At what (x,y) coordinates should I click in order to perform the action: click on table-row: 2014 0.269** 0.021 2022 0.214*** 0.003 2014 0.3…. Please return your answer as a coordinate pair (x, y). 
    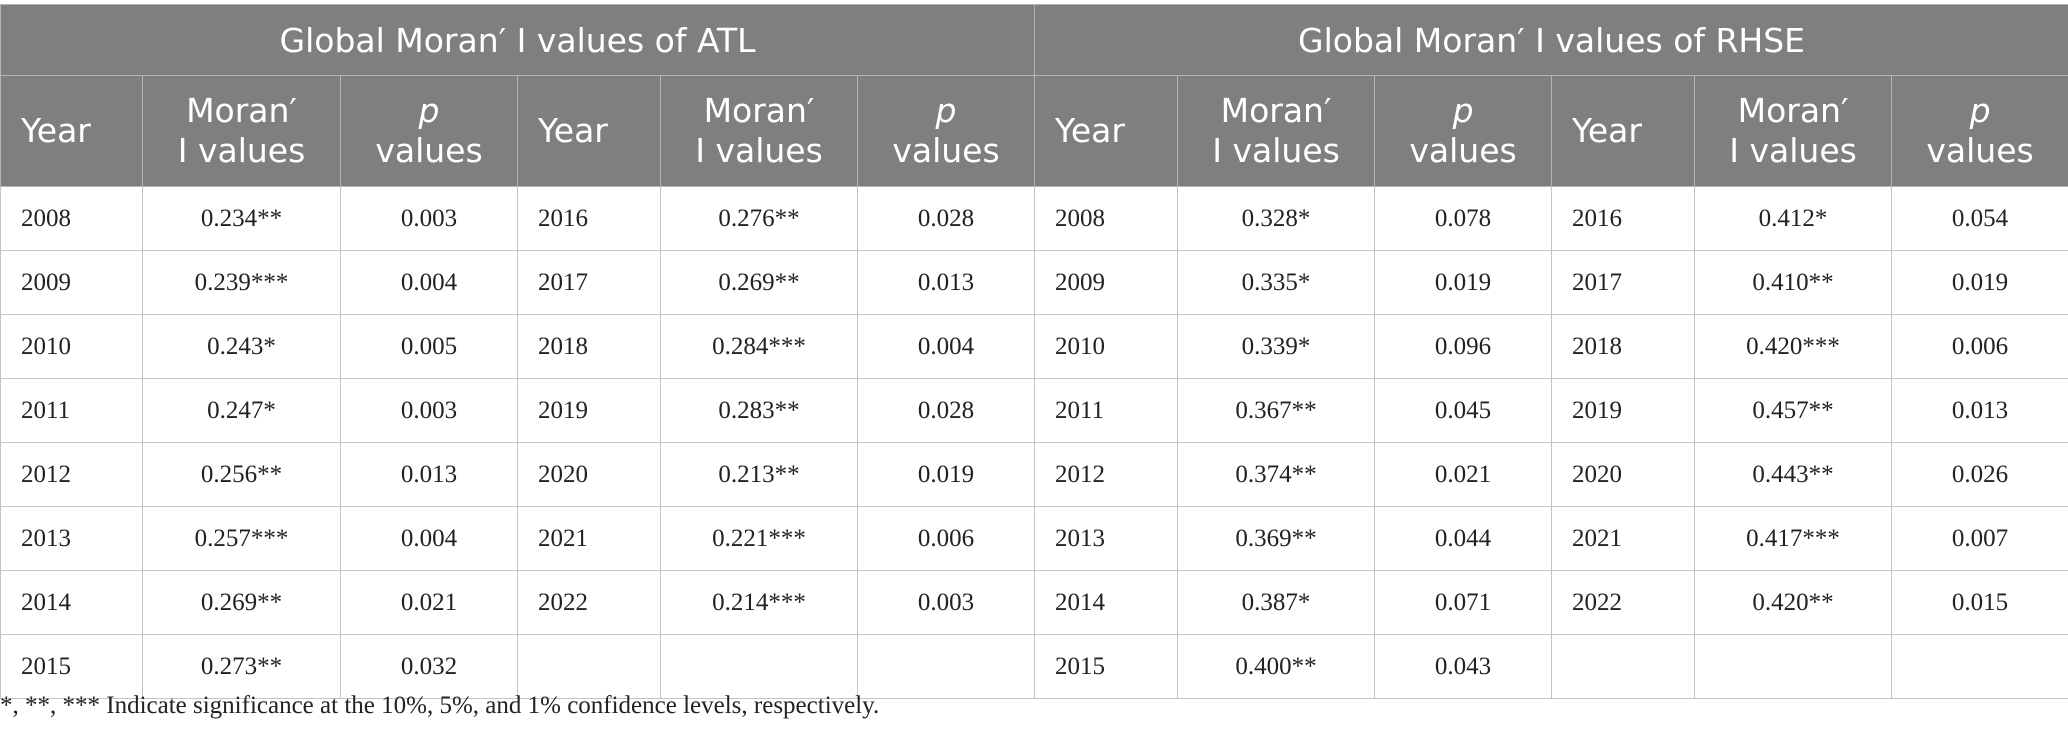
    Looking at the image, I should click on (1034, 602).